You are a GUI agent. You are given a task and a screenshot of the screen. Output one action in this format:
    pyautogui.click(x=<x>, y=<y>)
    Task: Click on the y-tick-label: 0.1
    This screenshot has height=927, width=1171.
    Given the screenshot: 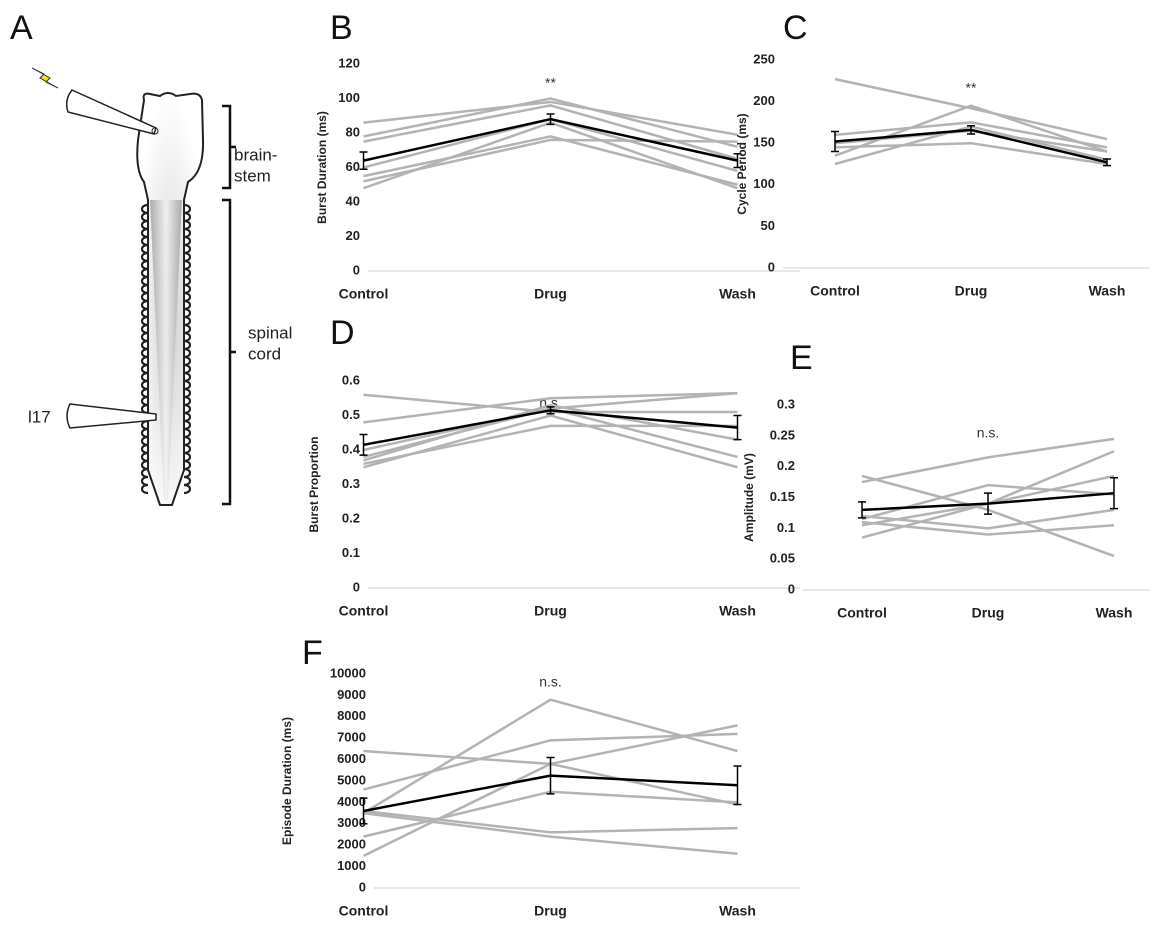 What is the action you would take?
    pyautogui.click(x=786, y=527)
    